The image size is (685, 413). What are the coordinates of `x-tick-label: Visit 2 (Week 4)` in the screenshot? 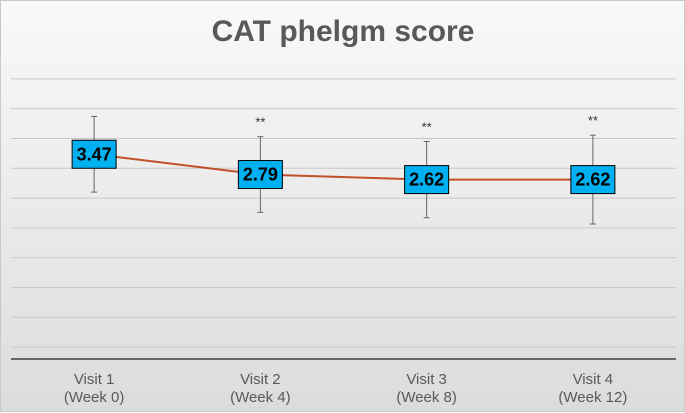 It's located at (260, 388).